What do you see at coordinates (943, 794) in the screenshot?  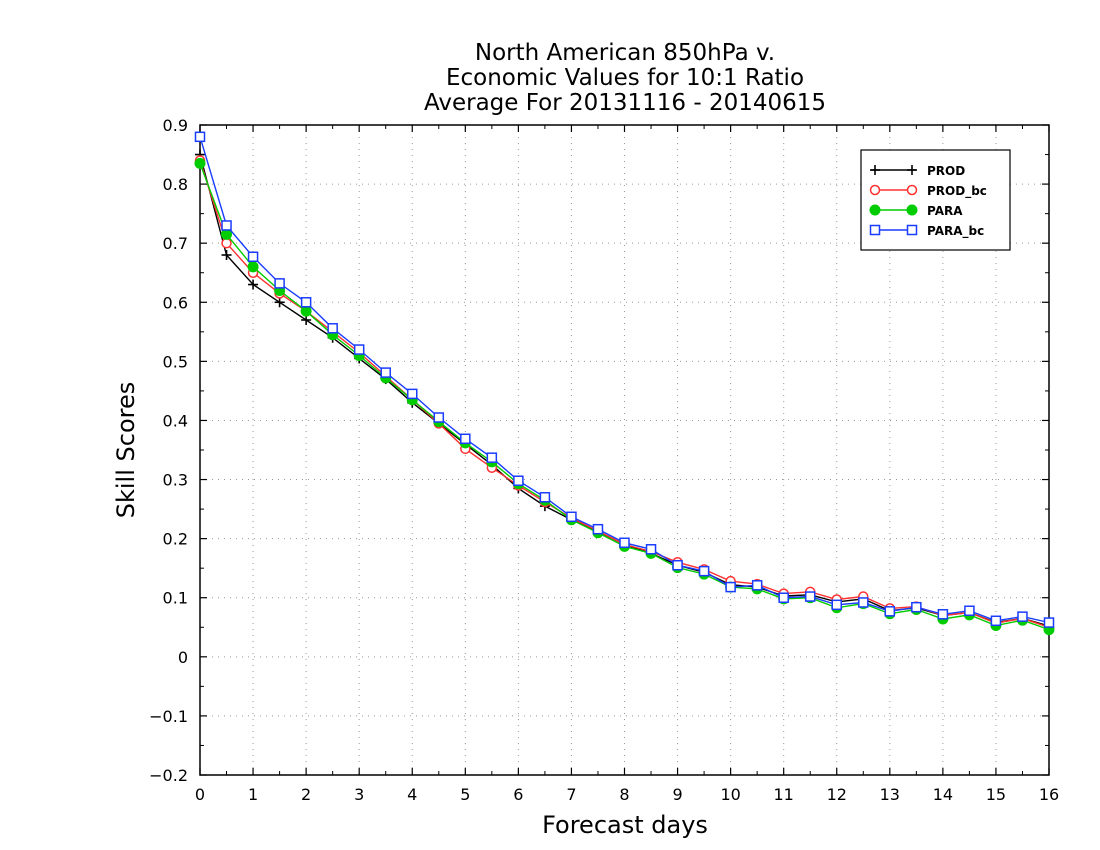 I see `x-tick-label: 14` at bounding box center [943, 794].